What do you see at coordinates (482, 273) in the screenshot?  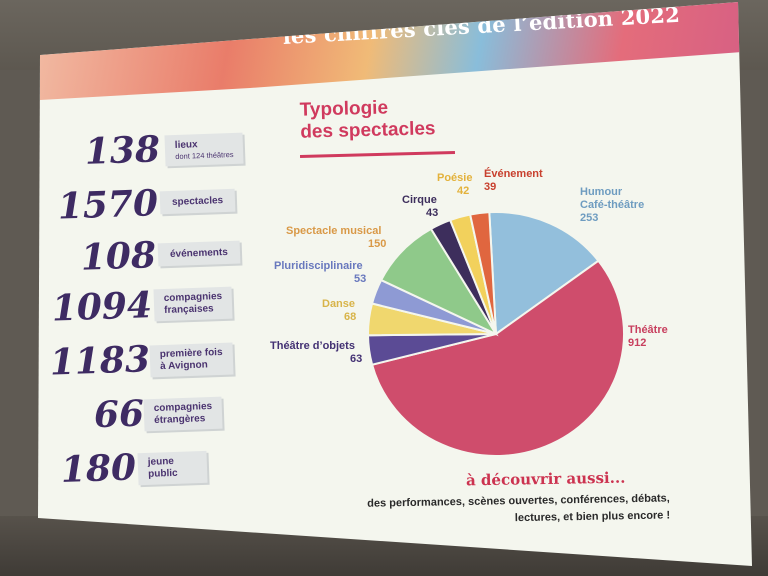 I see `pie-slice--v-nement` at bounding box center [482, 273].